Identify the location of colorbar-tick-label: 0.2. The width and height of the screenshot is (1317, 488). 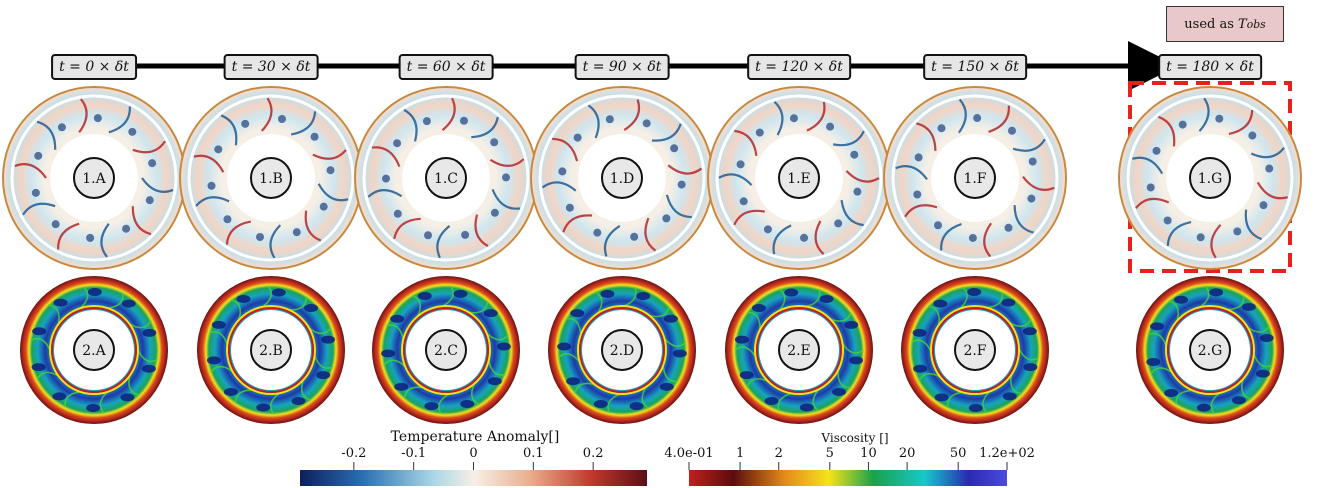
(593, 453).